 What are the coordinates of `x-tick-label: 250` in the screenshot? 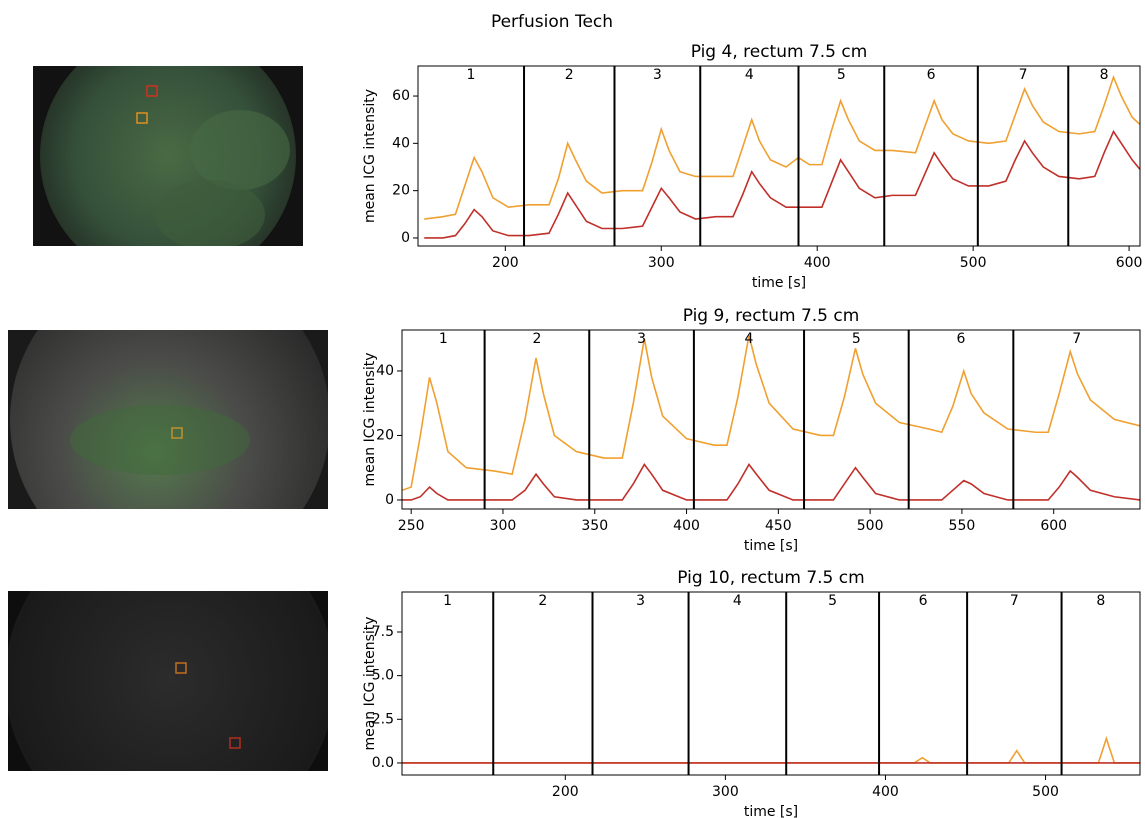 It's located at (411, 526).